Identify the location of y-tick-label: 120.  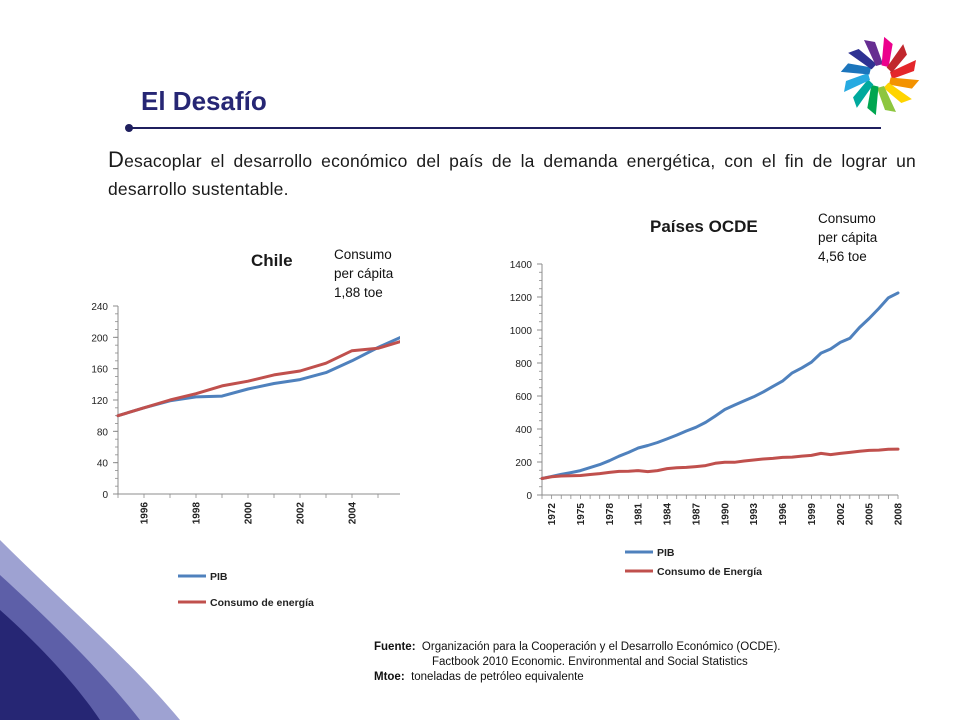
(99, 401).